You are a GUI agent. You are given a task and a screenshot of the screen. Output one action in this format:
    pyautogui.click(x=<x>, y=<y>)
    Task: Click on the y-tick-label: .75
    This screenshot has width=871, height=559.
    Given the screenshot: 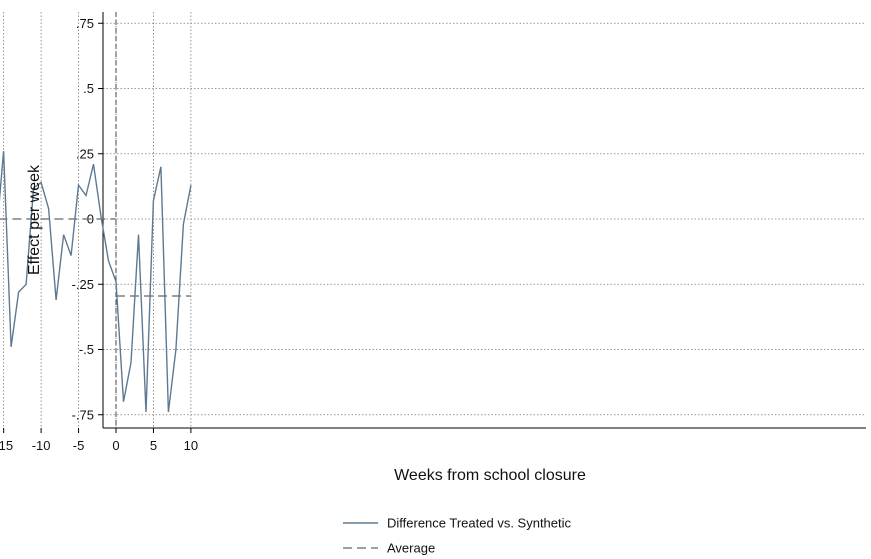 What is the action you would take?
    pyautogui.click(x=85, y=23)
    